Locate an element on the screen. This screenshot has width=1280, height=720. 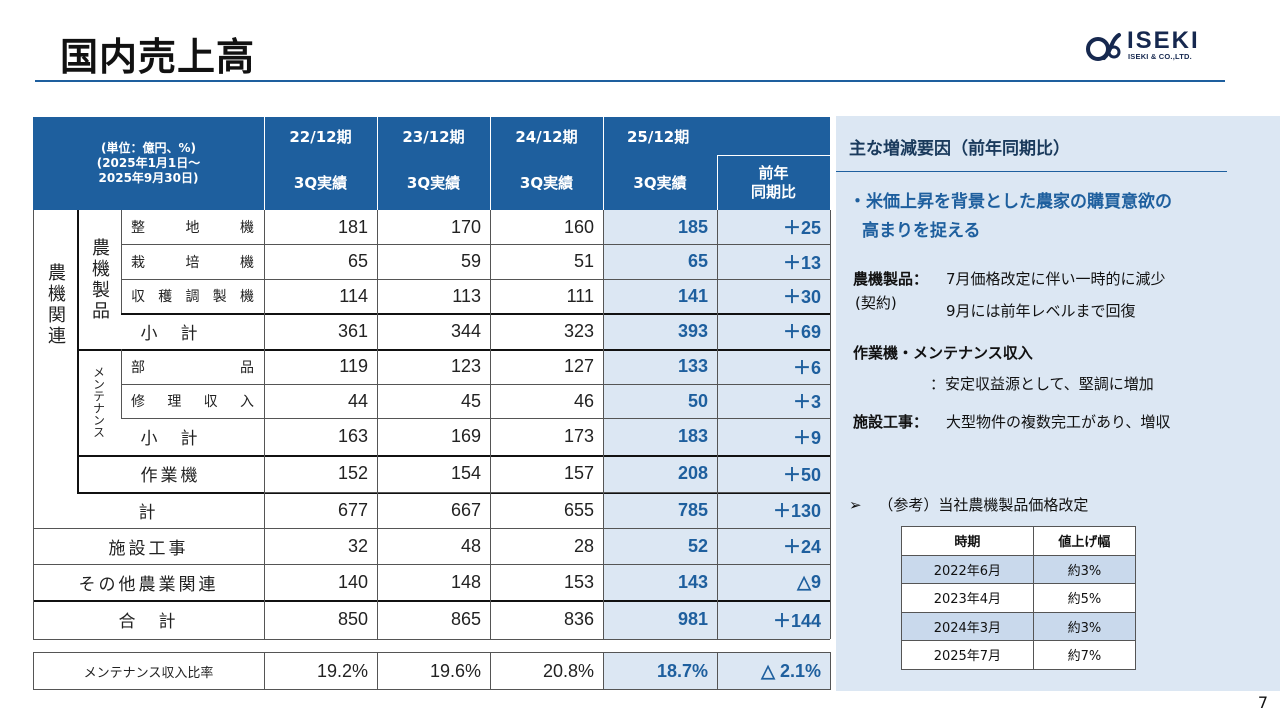
row-label: 部品 is located at coordinates (192, 366).